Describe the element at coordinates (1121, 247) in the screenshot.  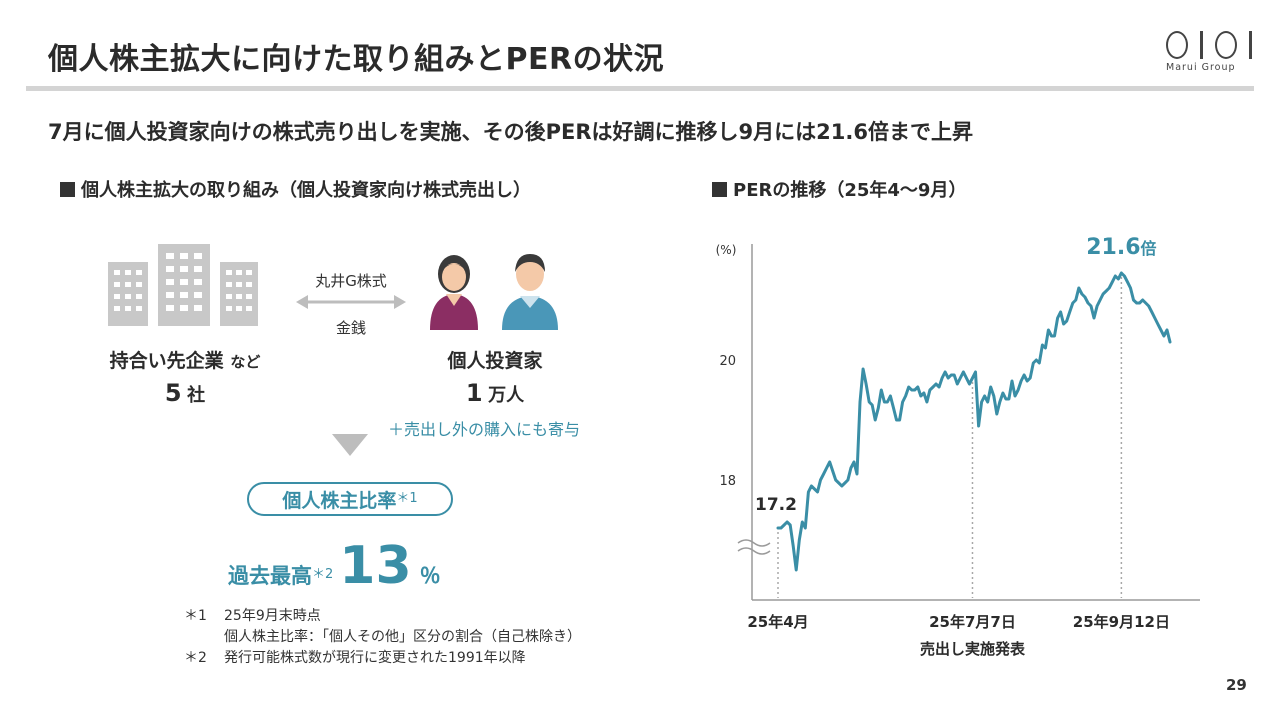
I see `data-label: 21.6倍` at that location.